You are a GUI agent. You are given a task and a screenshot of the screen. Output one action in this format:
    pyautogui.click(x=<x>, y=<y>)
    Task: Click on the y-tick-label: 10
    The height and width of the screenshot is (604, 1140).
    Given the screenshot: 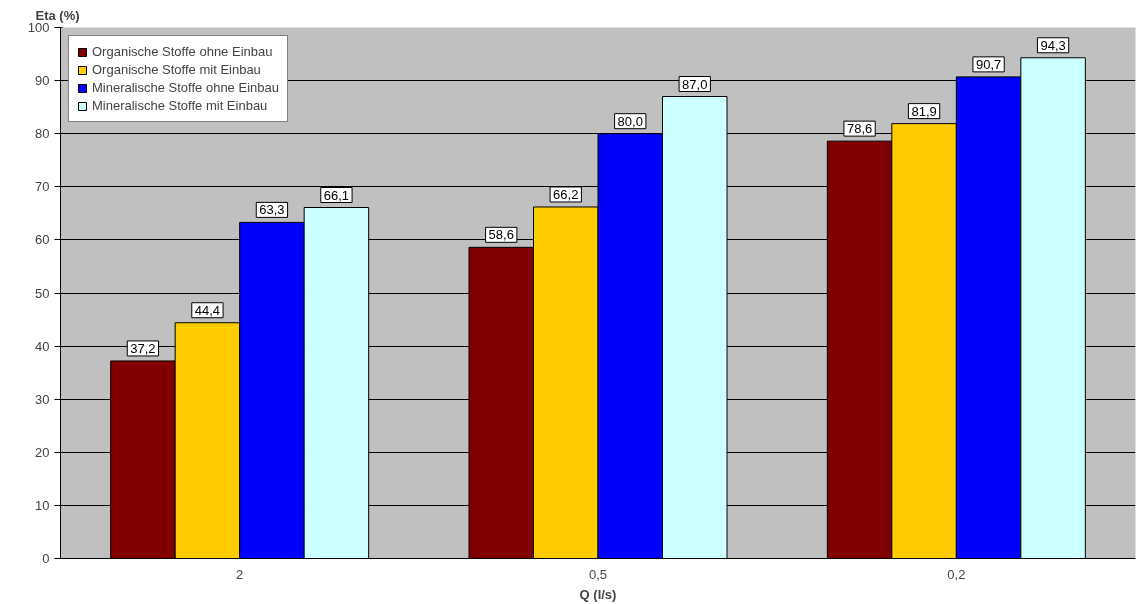 What is the action you would take?
    pyautogui.click(x=42, y=505)
    